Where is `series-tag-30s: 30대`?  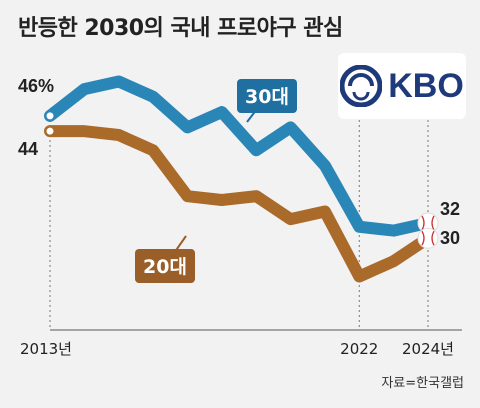 series-tag-30s: 30대 is located at coordinates (267, 101).